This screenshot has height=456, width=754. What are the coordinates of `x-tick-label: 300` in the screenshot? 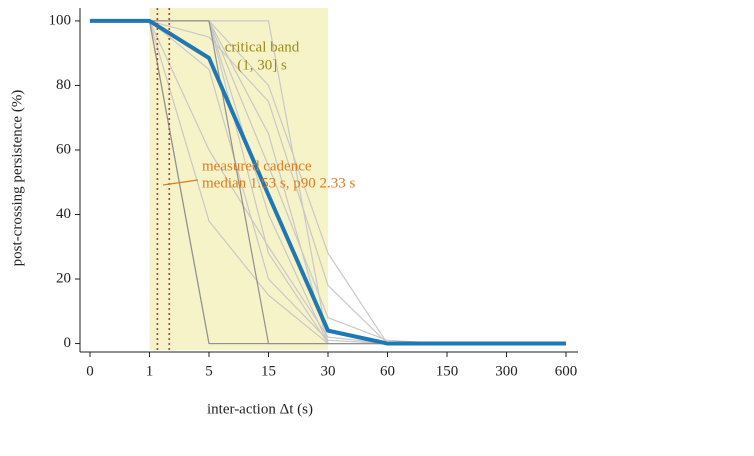 It's located at (506, 371).